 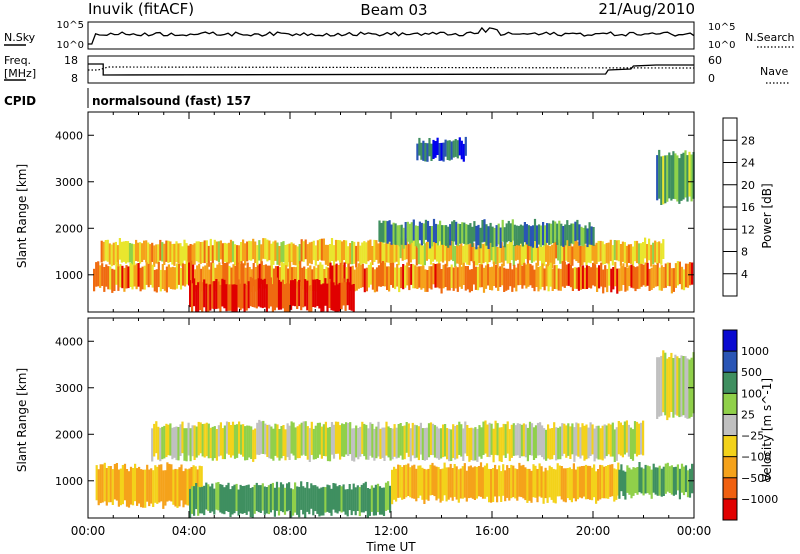 I want to click on colorbar-swatch, so click(x=730, y=362).